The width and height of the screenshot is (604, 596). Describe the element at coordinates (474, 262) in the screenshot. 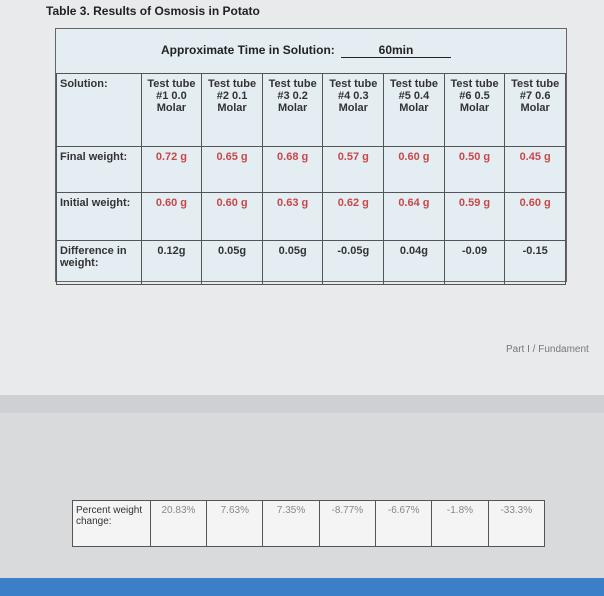

I see `cell: -0.09` at that location.